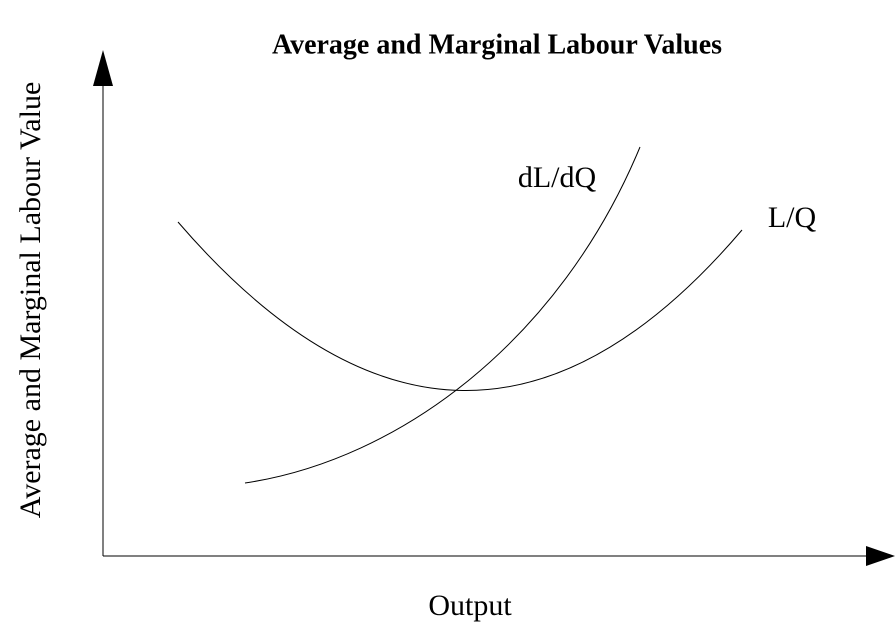  I want to click on y-axis-arrow, so click(103, 68).